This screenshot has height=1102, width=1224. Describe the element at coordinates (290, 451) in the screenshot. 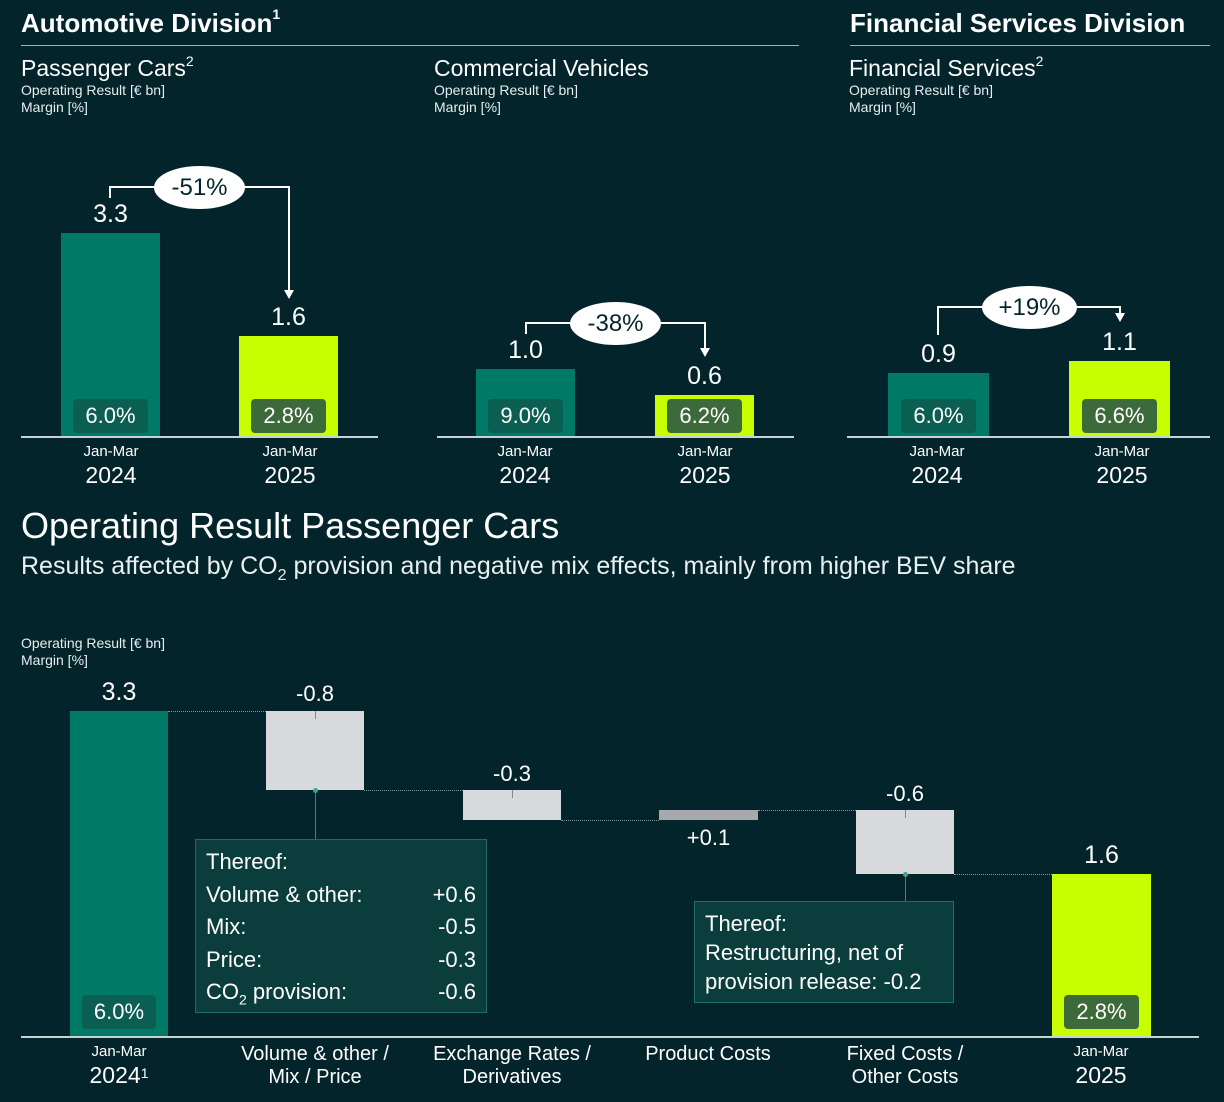

I see `pc-xlabel-2025-period: Jan-Mar` at that location.